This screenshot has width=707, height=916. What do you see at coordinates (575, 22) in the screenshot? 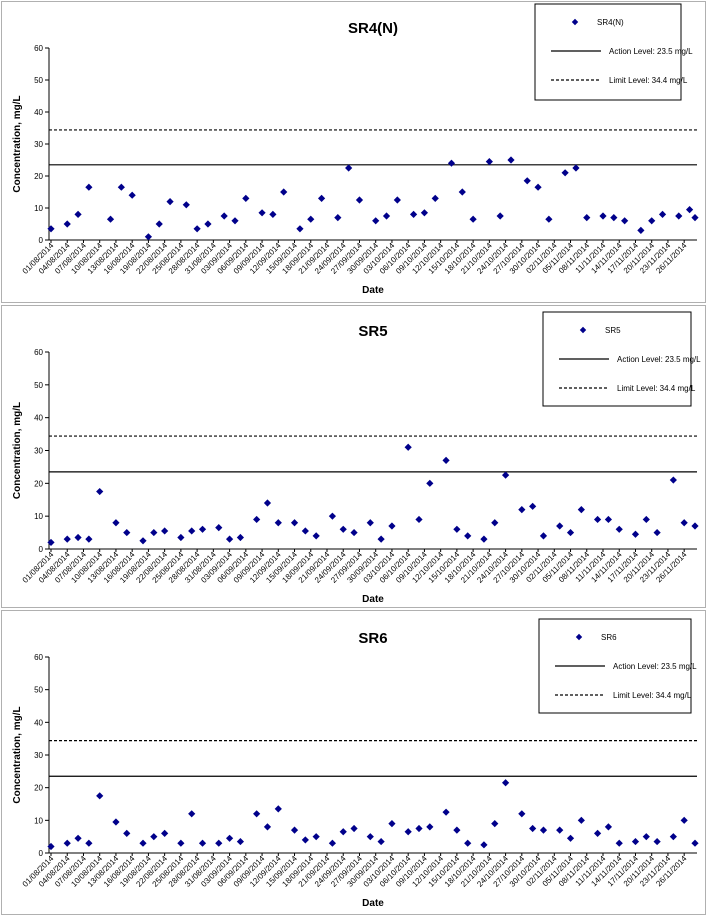
I see `sr4-n-legend-marker` at bounding box center [575, 22].